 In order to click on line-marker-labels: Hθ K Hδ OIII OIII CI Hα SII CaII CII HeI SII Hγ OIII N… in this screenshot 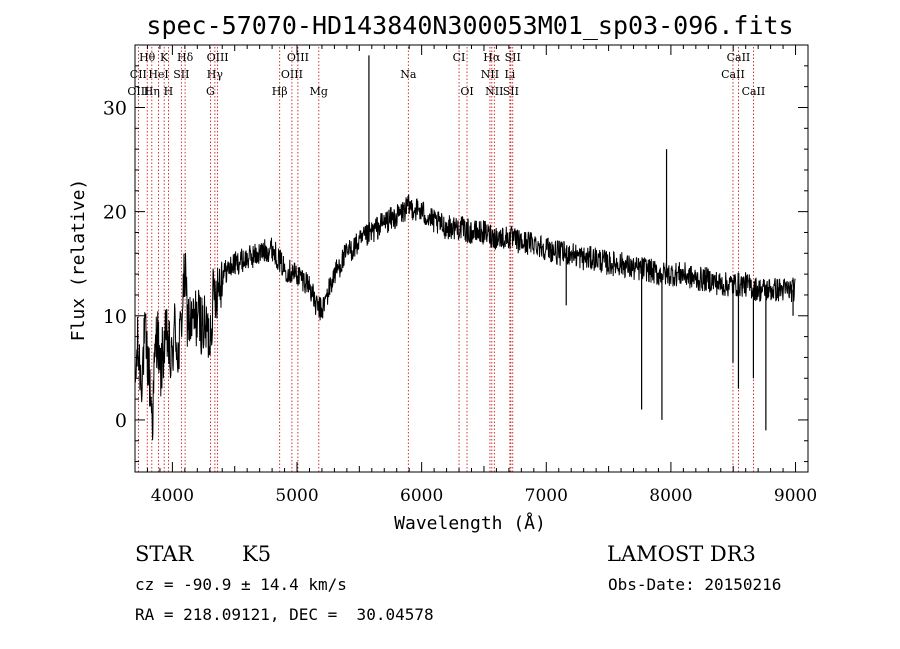, I will do `click(446, 74)`.